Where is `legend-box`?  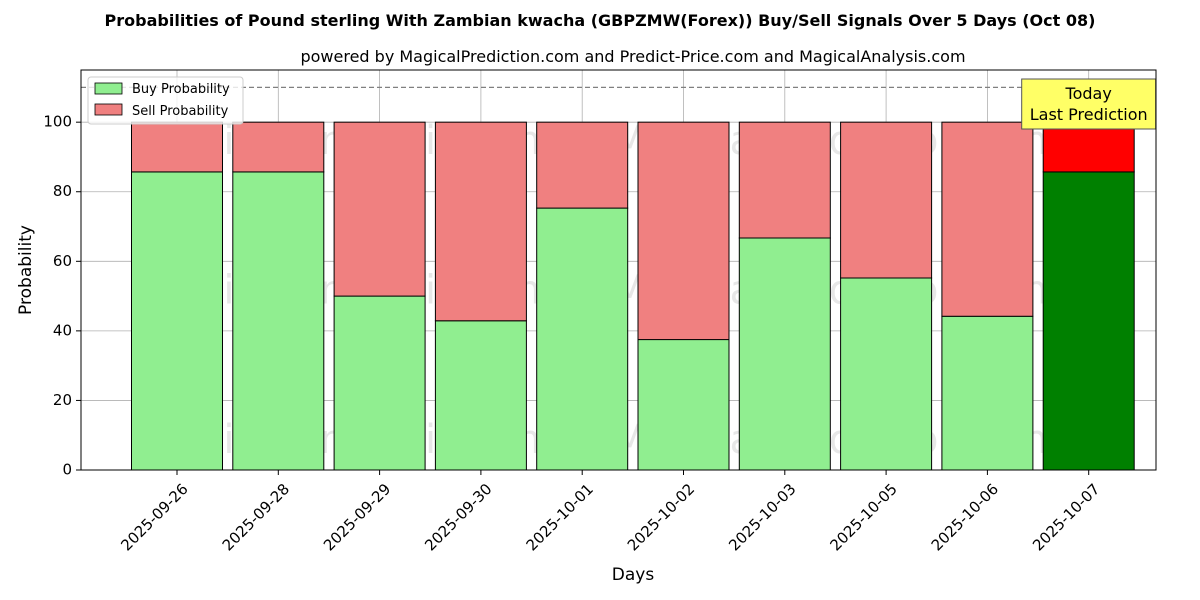
legend-box is located at coordinates (165, 100).